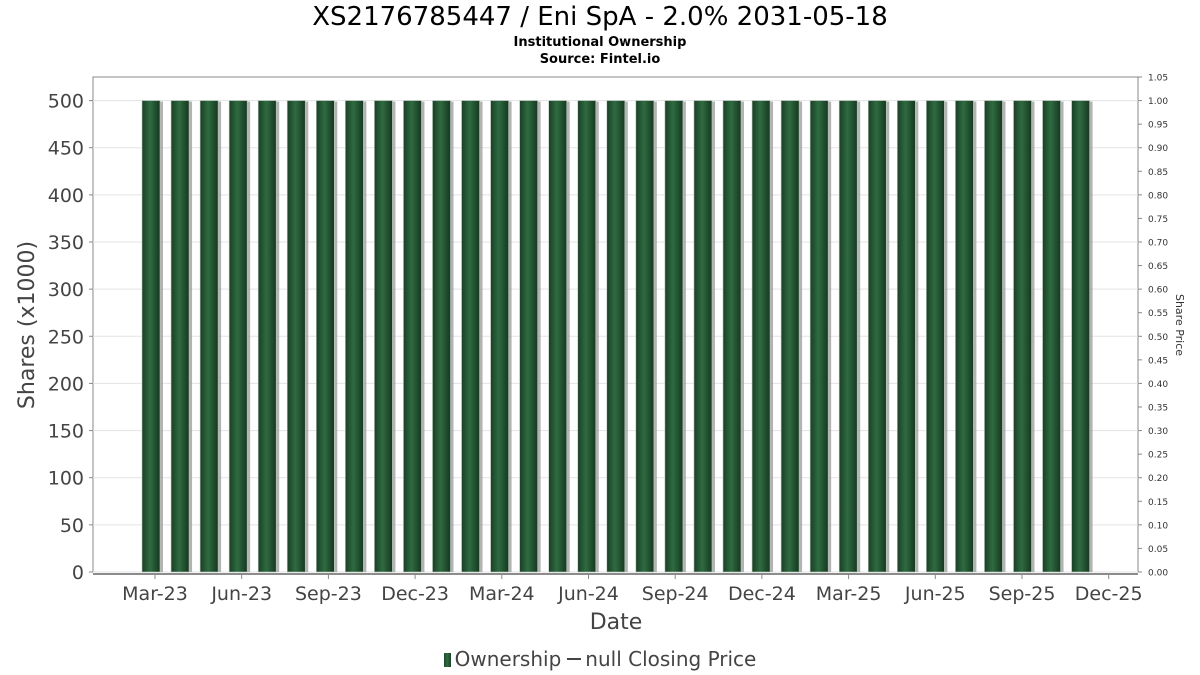 This screenshot has width=1200, height=675. I want to click on y2-axis-label: Share Price, so click(1179, 325).